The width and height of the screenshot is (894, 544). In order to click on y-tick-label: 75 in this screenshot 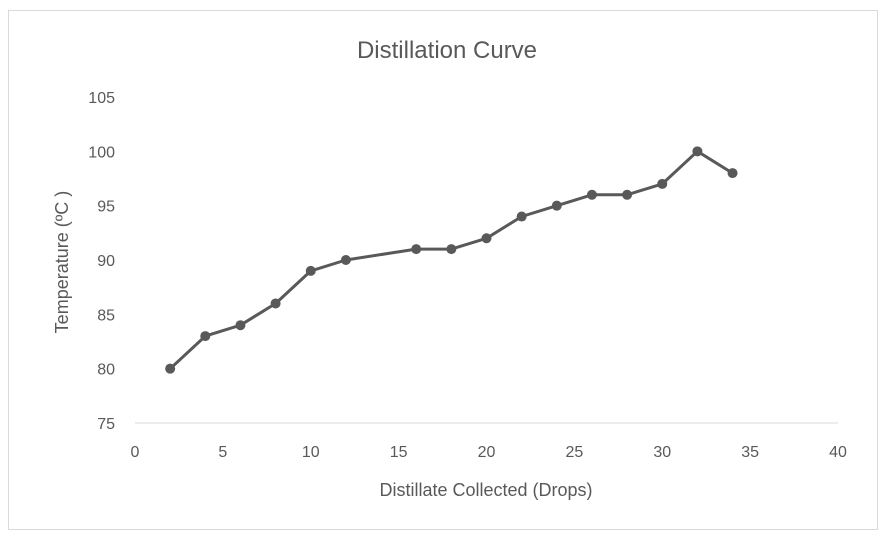, I will do `click(106, 424)`.